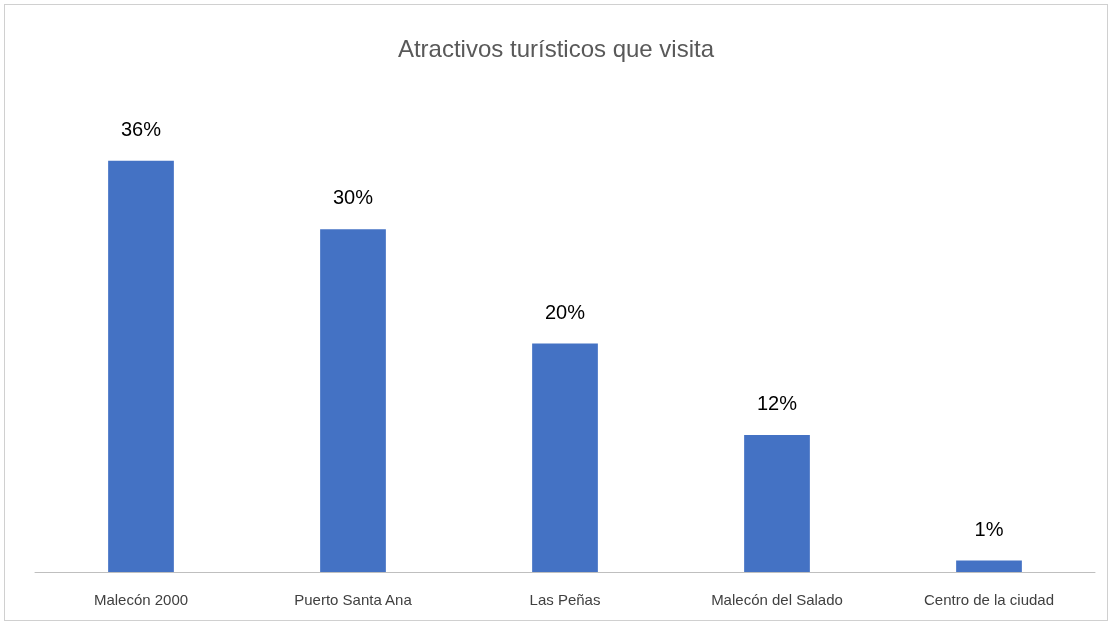 The image size is (1114, 627). What do you see at coordinates (353, 197) in the screenshot?
I see `data-label: 30%` at bounding box center [353, 197].